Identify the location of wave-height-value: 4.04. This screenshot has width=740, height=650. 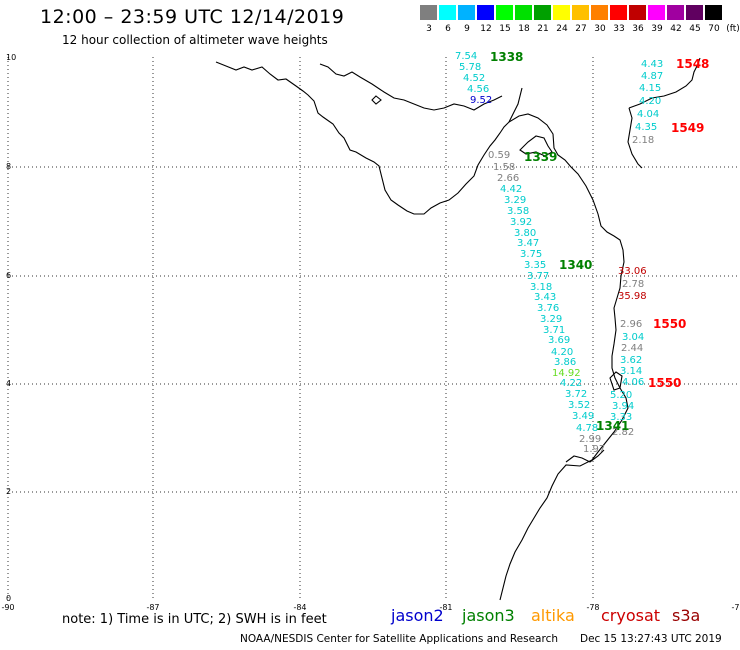
(648, 114).